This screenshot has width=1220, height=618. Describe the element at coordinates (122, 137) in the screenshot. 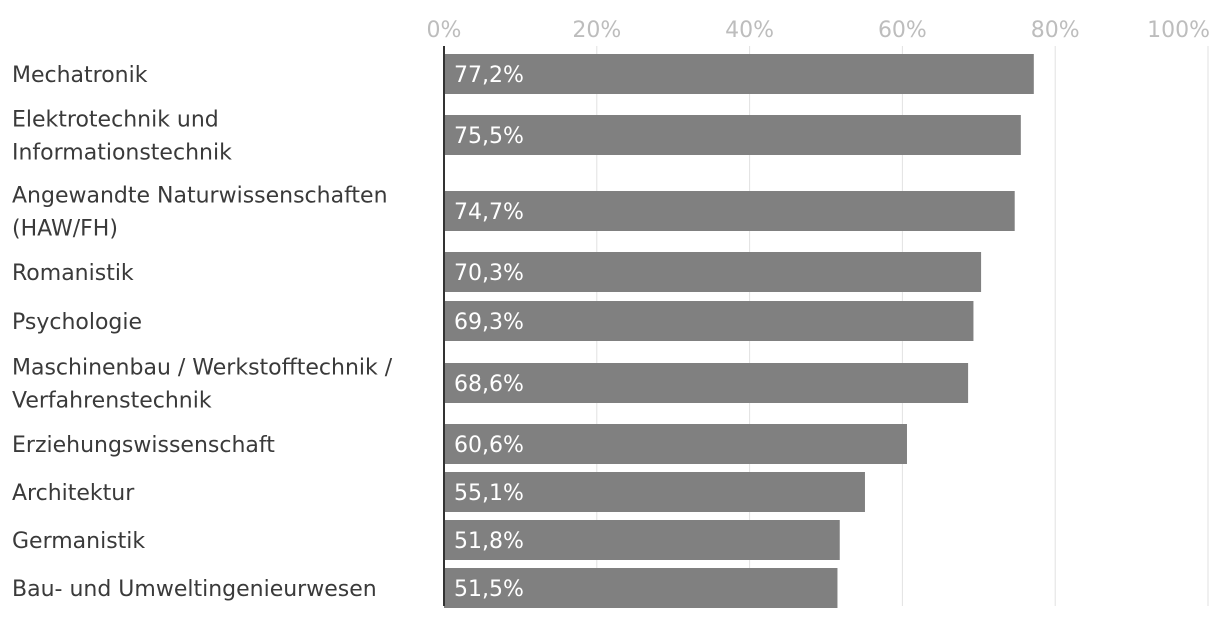

I see `category-label: Elektrotechnik und Informationstechnik` at that location.